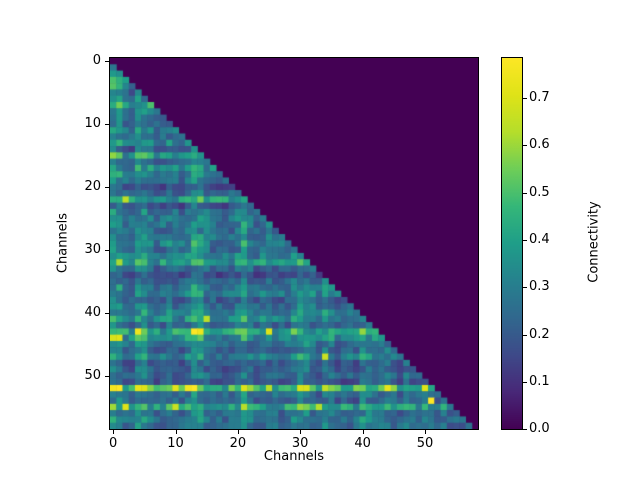  What do you see at coordinates (294, 456) in the screenshot?
I see `x-axis-label: Channels` at bounding box center [294, 456].